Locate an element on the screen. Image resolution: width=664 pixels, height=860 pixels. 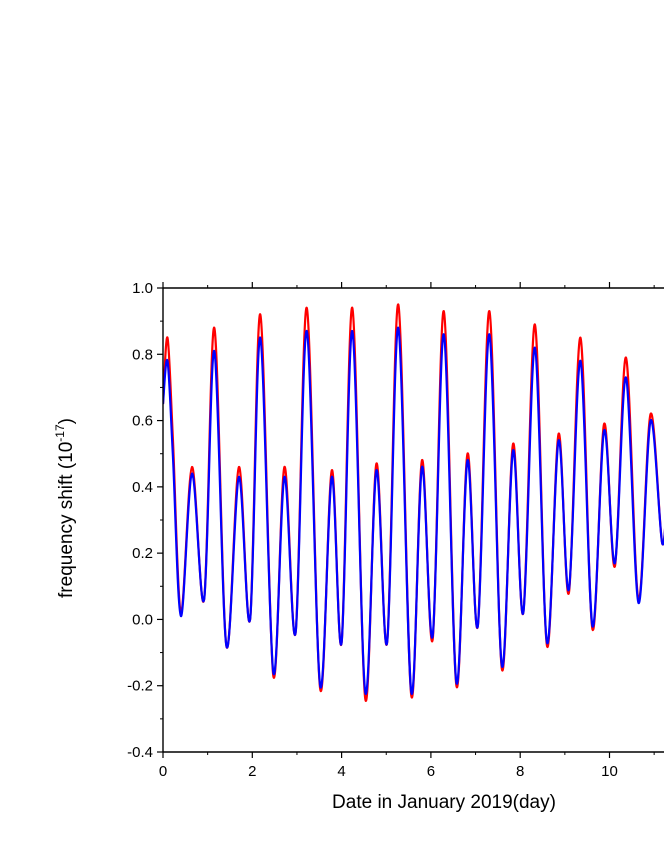
x-tick-label: 2 is located at coordinates (252, 771).